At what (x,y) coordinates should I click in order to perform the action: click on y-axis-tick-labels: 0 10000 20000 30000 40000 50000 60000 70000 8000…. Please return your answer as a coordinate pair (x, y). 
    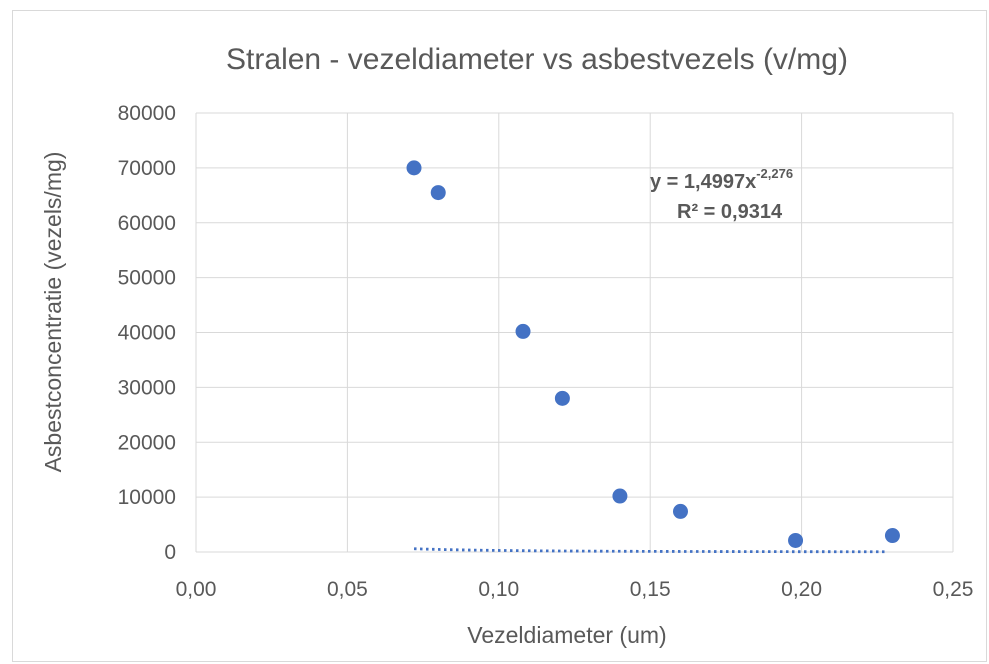
    Looking at the image, I should click on (147, 333).